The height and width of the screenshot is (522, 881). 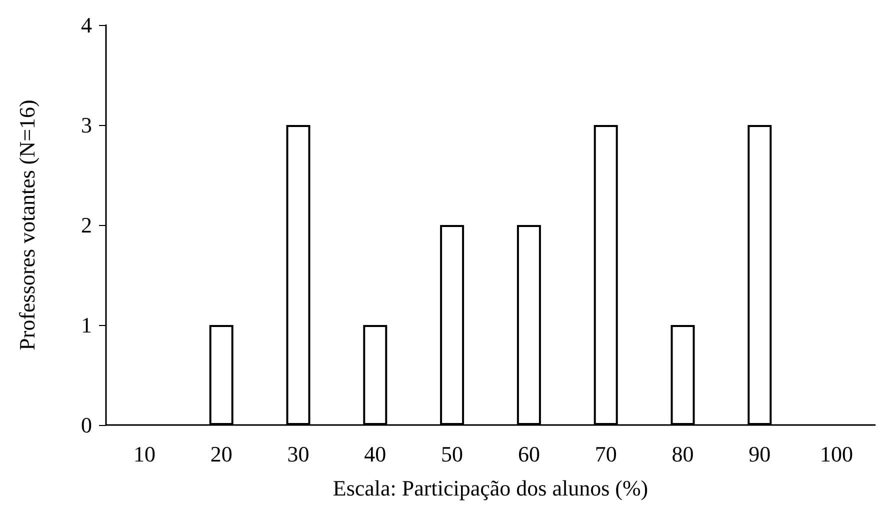 What do you see at coordinates (298, 454) in the screenshot?
I see `x-tick-label: 30` at bounding box center [298, 454].